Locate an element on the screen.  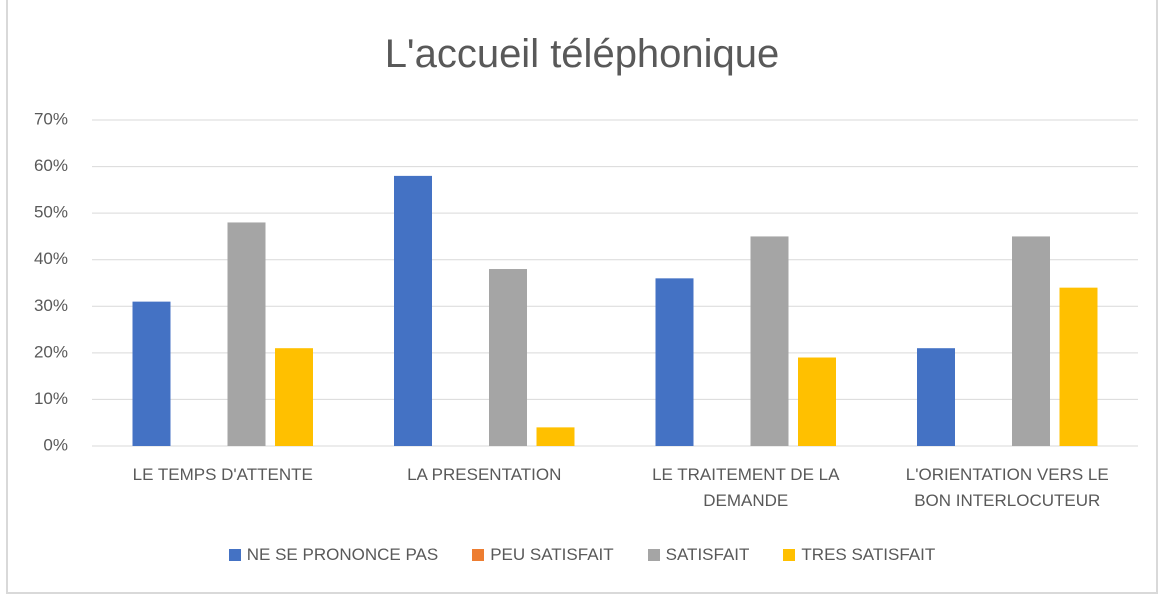
x-tick-label: L'ORIENTATION VERS LE BON INTERLOCUTEUR is located at coordinates (1007, 487).